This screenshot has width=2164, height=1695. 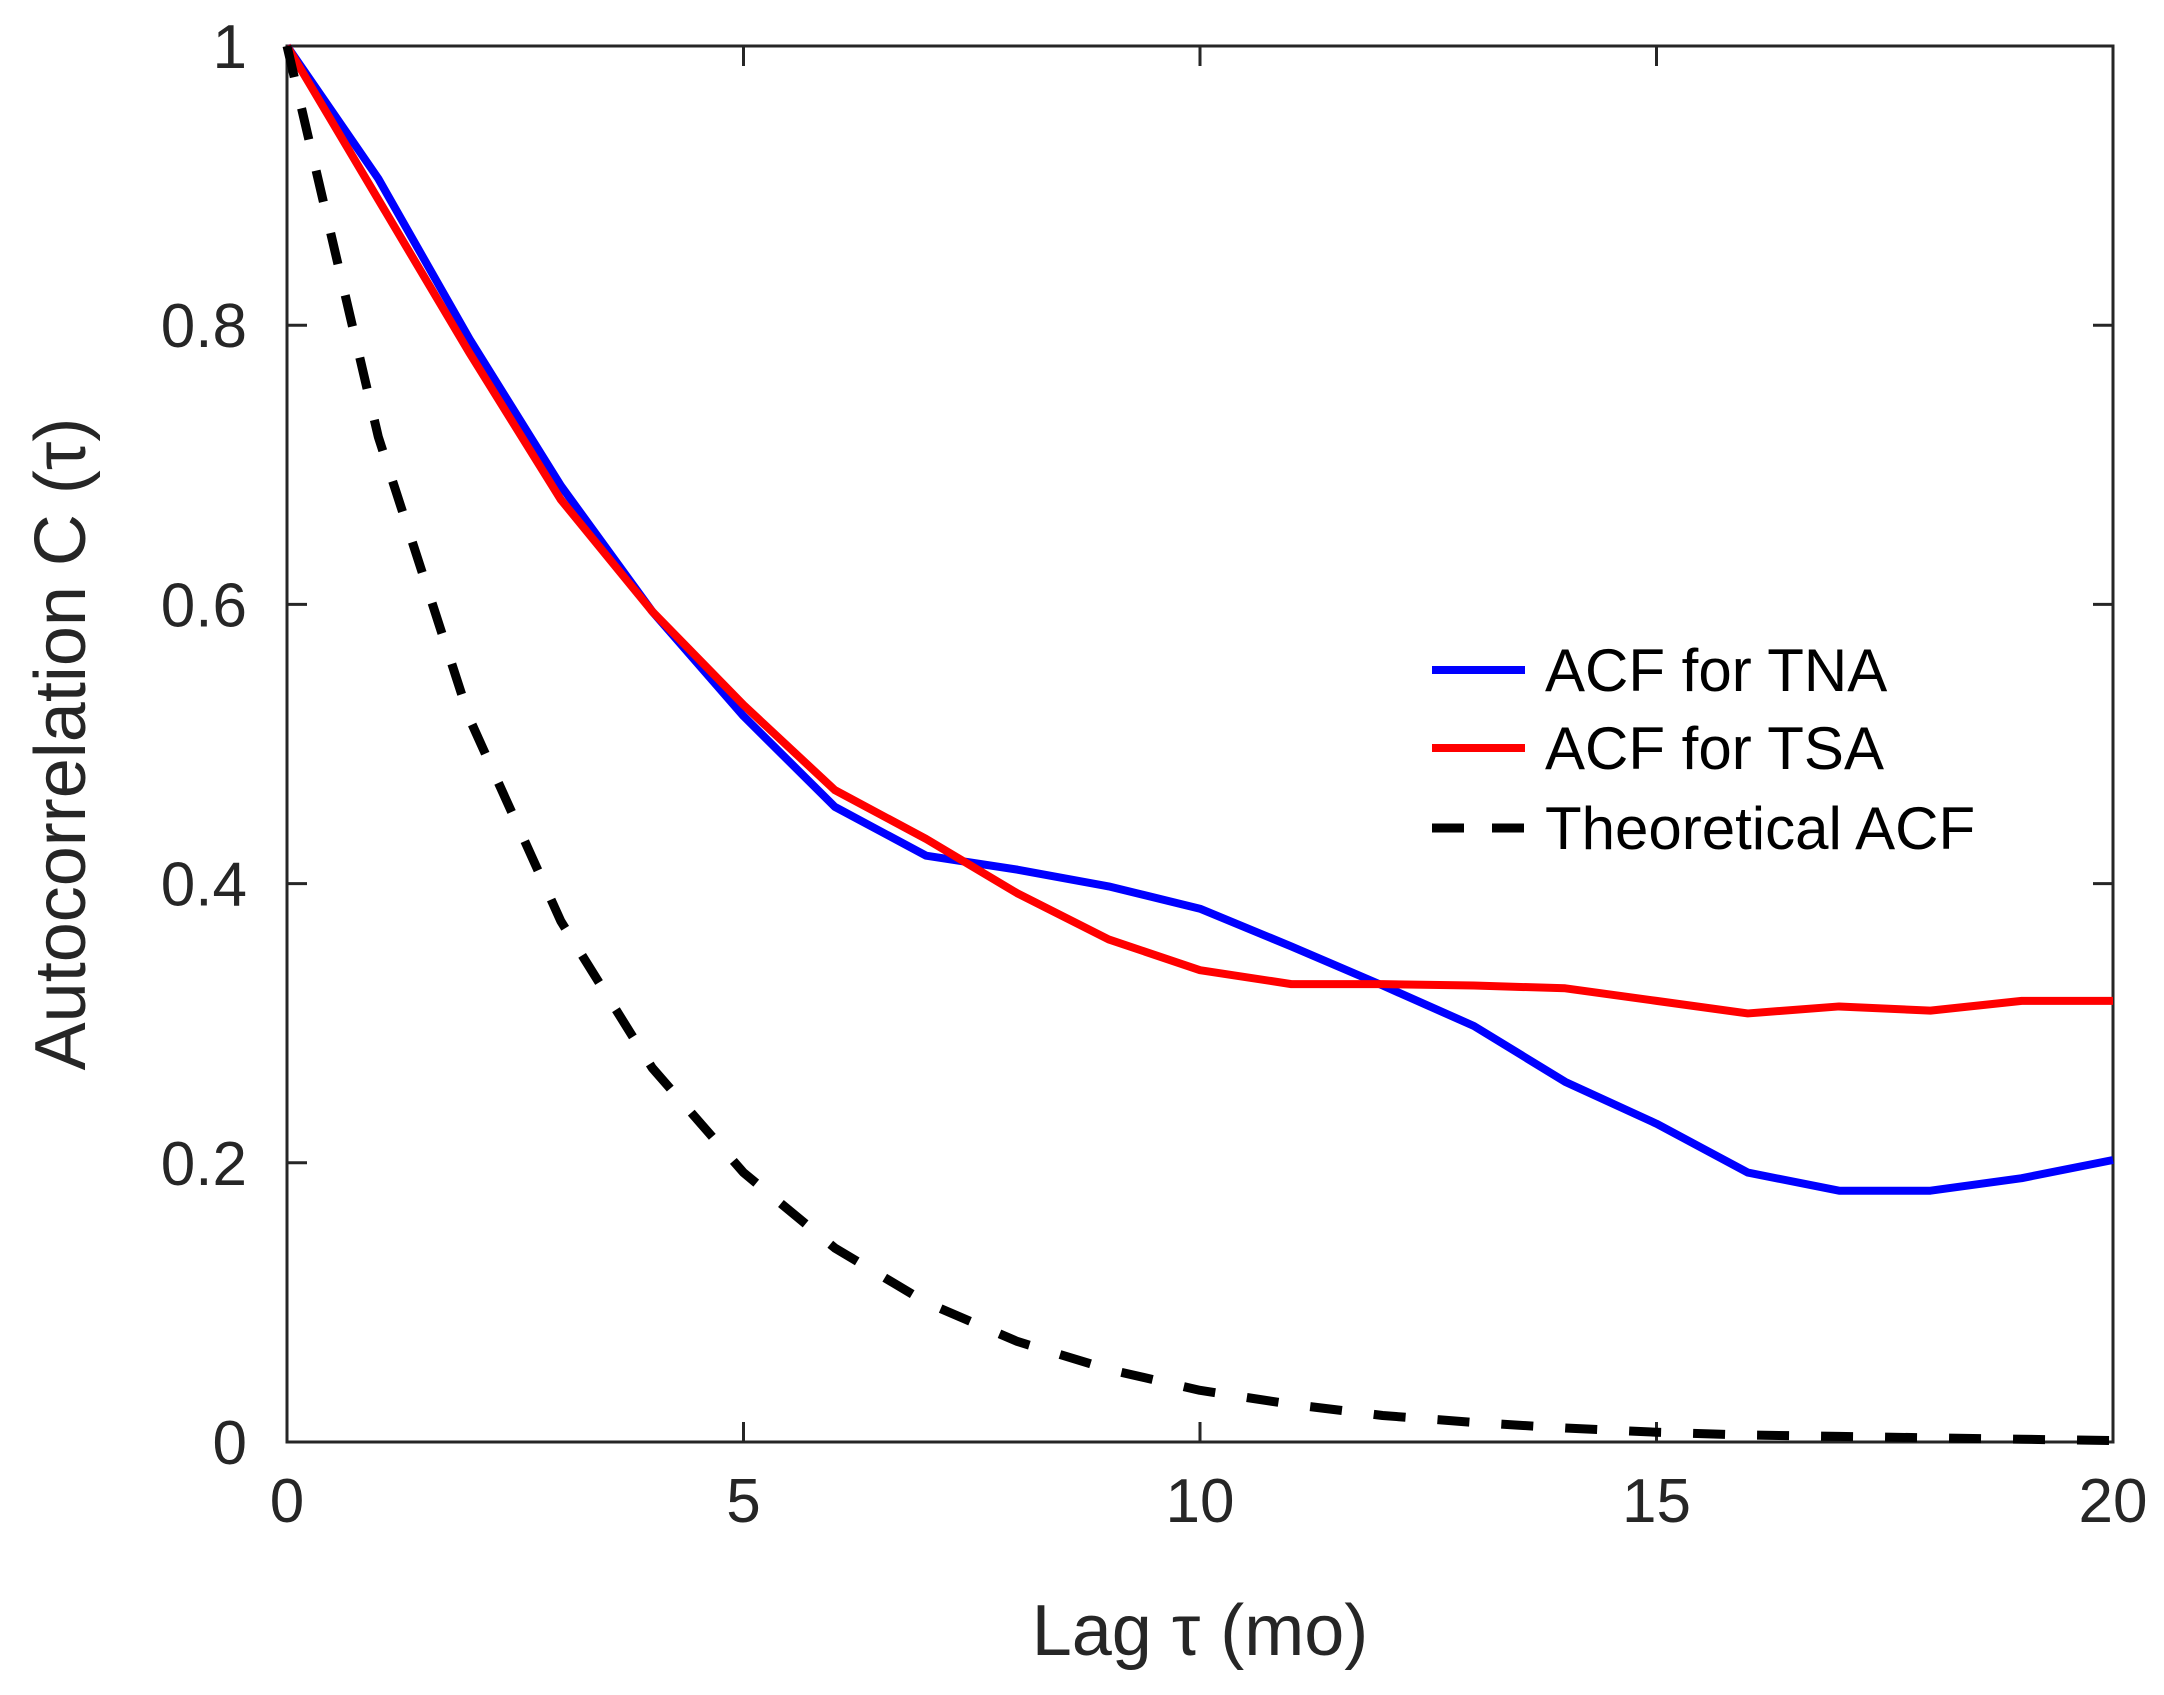 What do you see at coordinates (204, 326) in the screenshot?
I see `y-tick-label: 0.8` at bounding box center [204, 326].